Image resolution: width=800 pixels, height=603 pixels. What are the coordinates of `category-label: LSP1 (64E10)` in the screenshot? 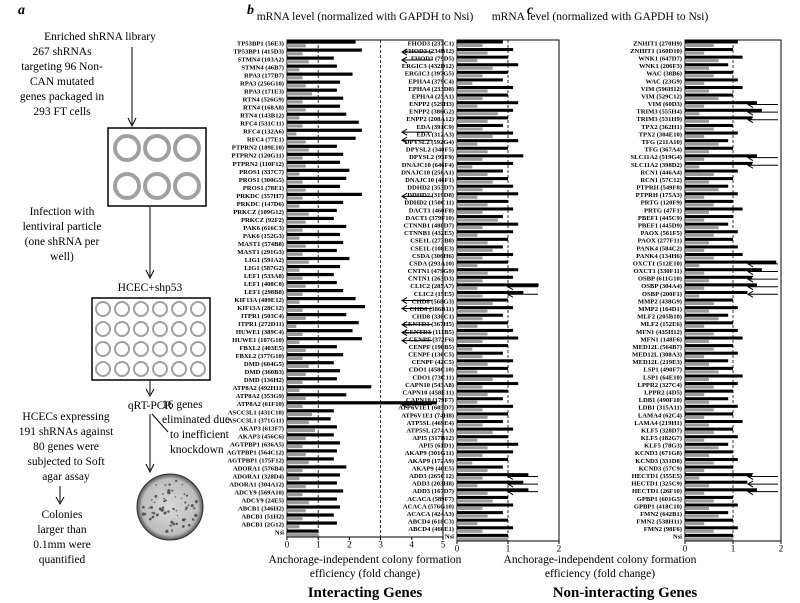 It's located at (662, 377).